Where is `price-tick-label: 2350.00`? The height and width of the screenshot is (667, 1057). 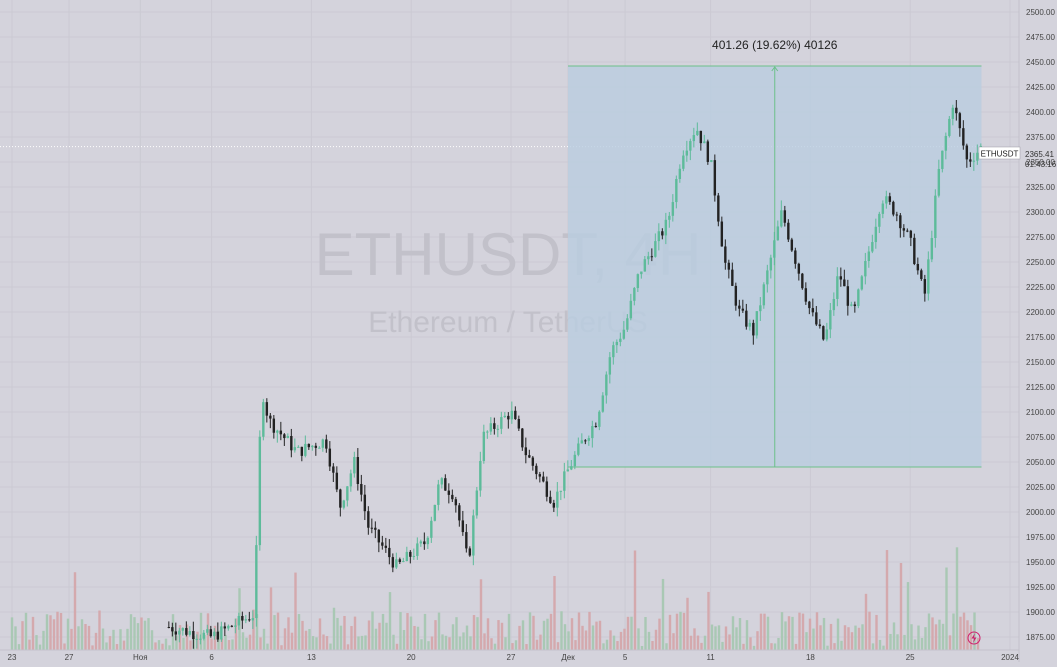 price-tick-label: 2350.00 is located at coordinates (1040, 162).